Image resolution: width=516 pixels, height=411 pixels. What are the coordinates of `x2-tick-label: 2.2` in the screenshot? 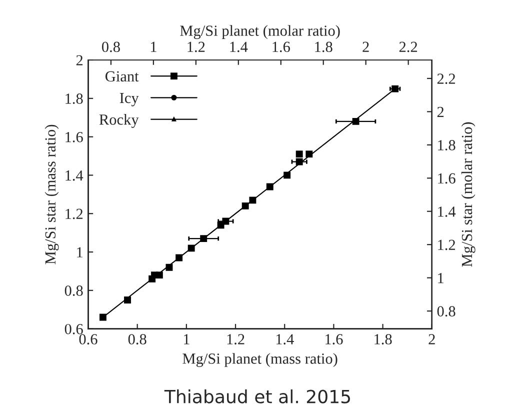 It's located at (408, 47).